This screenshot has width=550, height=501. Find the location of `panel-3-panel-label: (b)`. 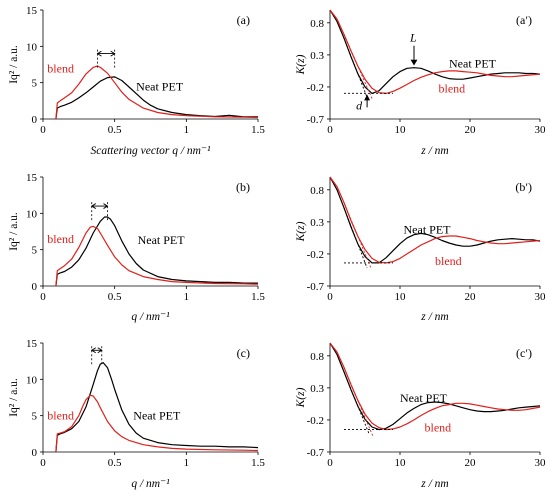

panel-3-panel-label: (b) is located at coordinates (243, 187).